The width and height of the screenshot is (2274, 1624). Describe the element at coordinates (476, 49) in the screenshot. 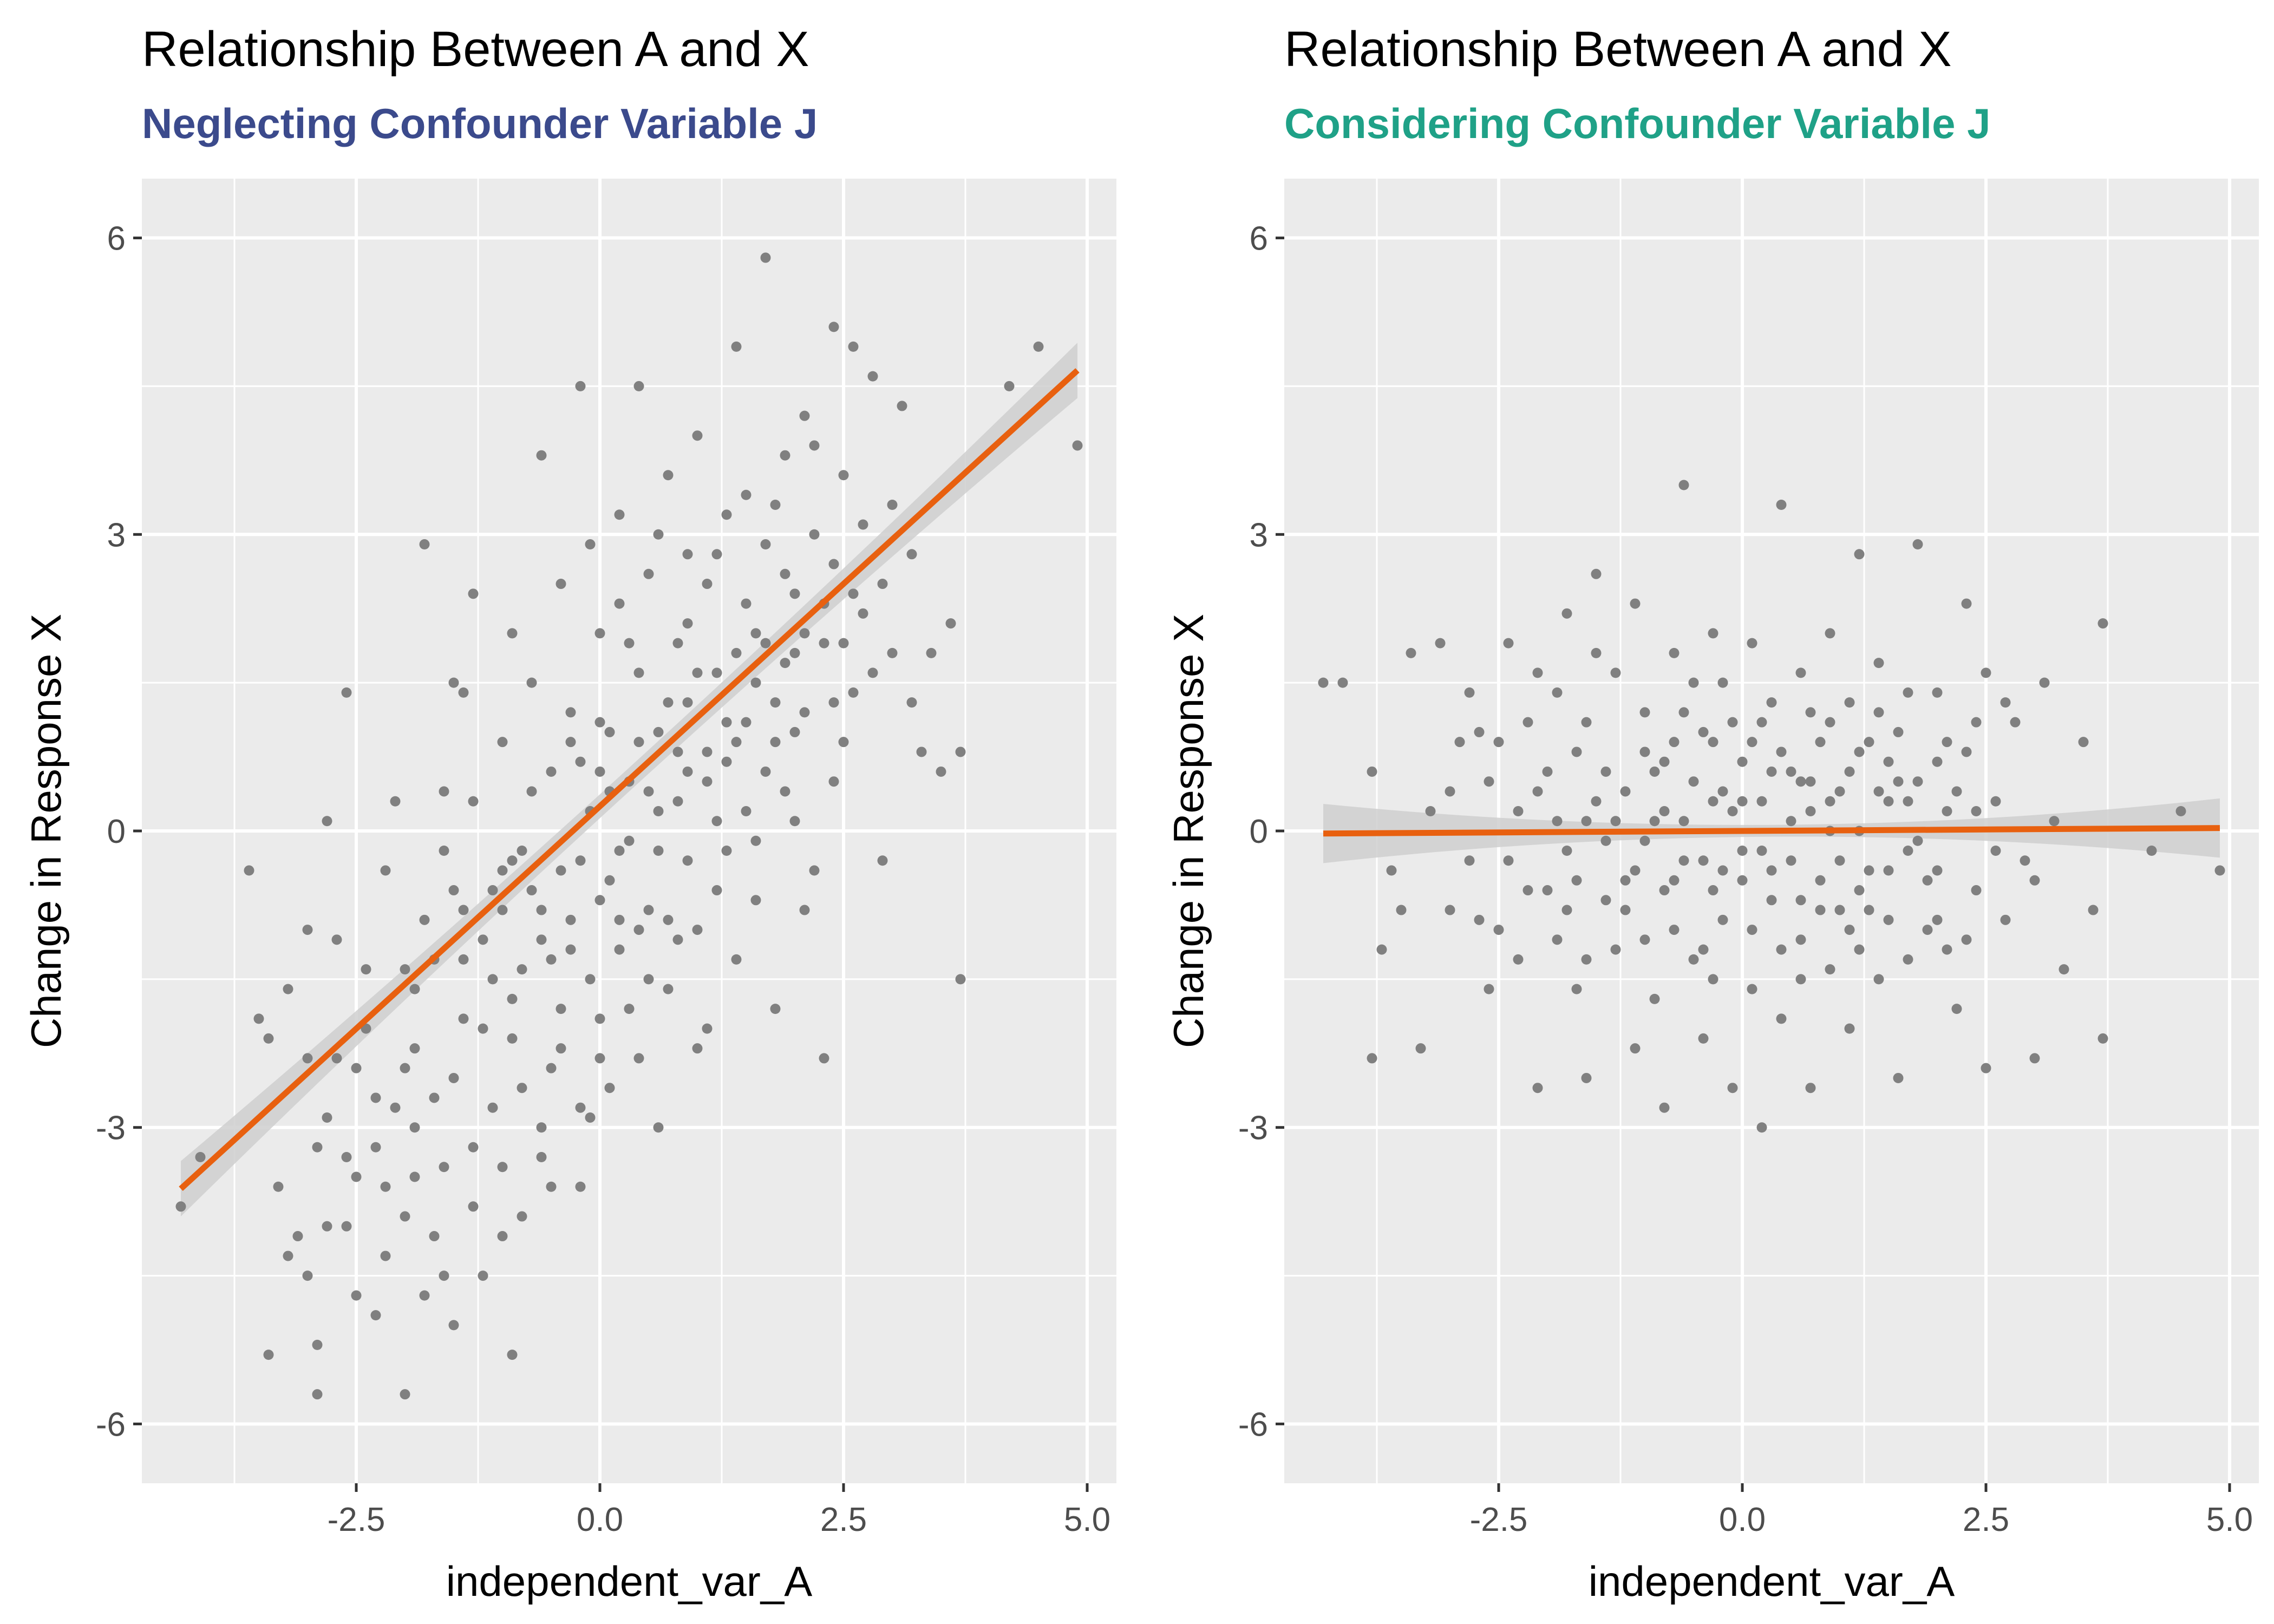

I see `left-panel-title: Relationship Between A and X` at that location.